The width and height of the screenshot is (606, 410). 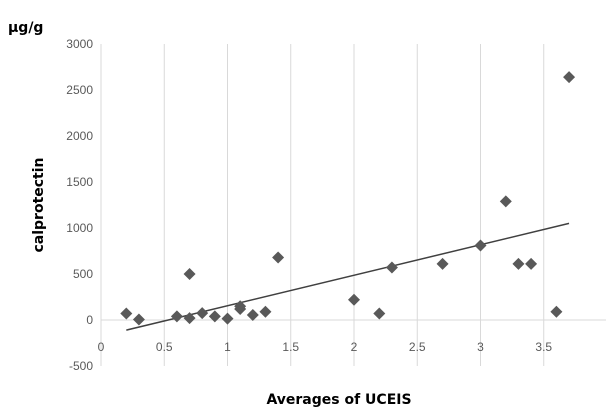 I want to click on y-tick-label: 2500, so click(x=79, y=90).